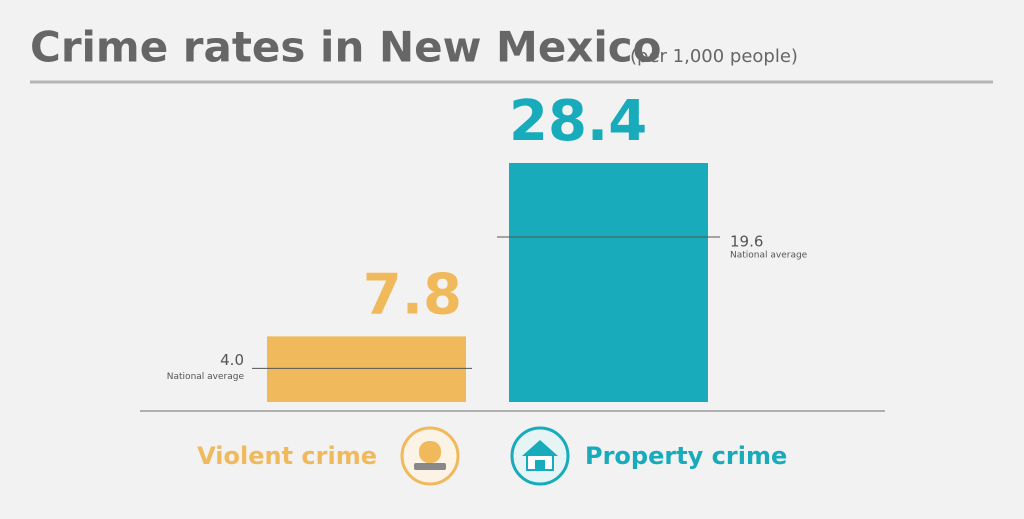  What do you see at coordinates (746, 242) in the screenshot?
I see `national-average-value: 19.6` at bounding box center [746, 242].